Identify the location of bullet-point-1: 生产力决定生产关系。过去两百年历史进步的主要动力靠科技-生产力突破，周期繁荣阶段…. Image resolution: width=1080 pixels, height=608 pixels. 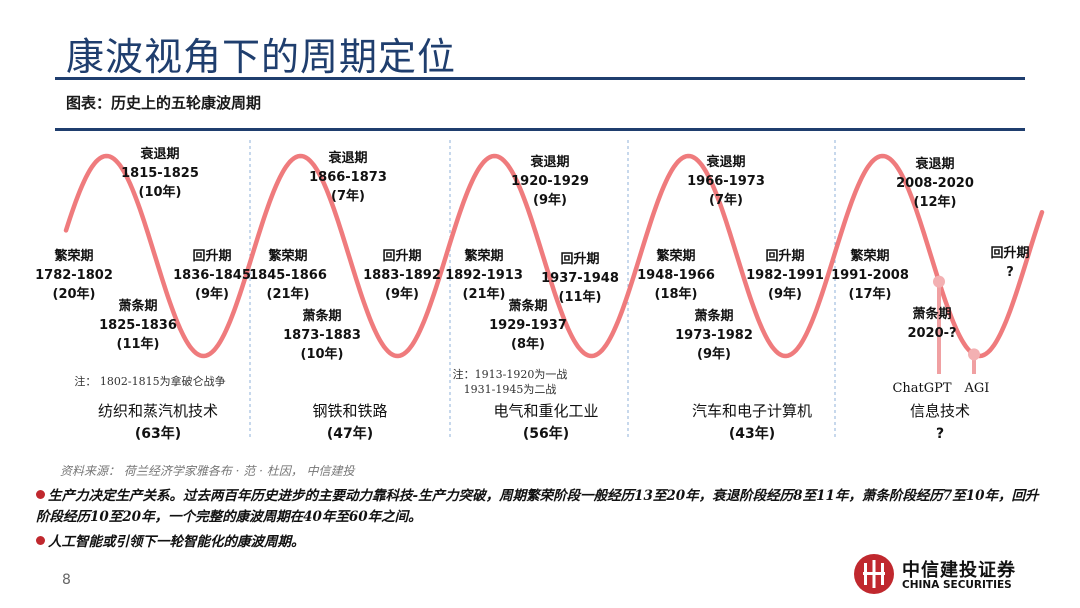
(543, 507).